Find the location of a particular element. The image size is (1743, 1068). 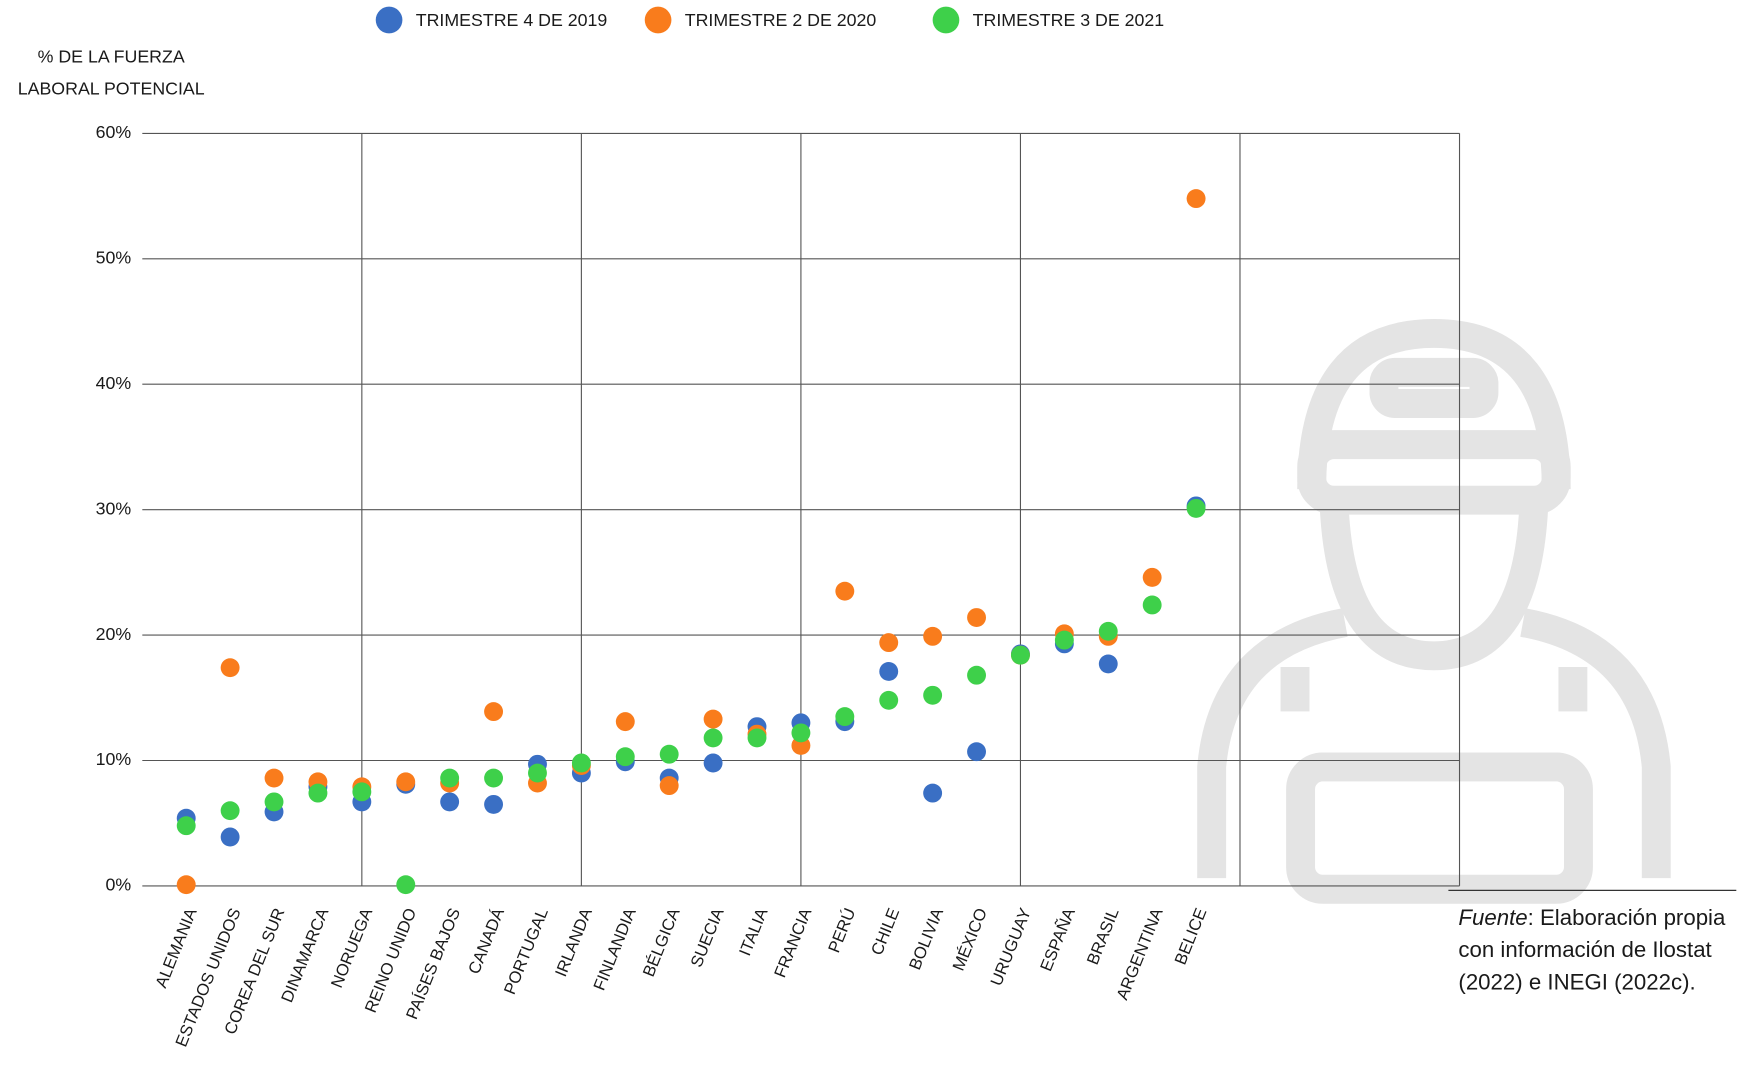

x-tick-label: BELICE is located at coordinates (1191, 936).